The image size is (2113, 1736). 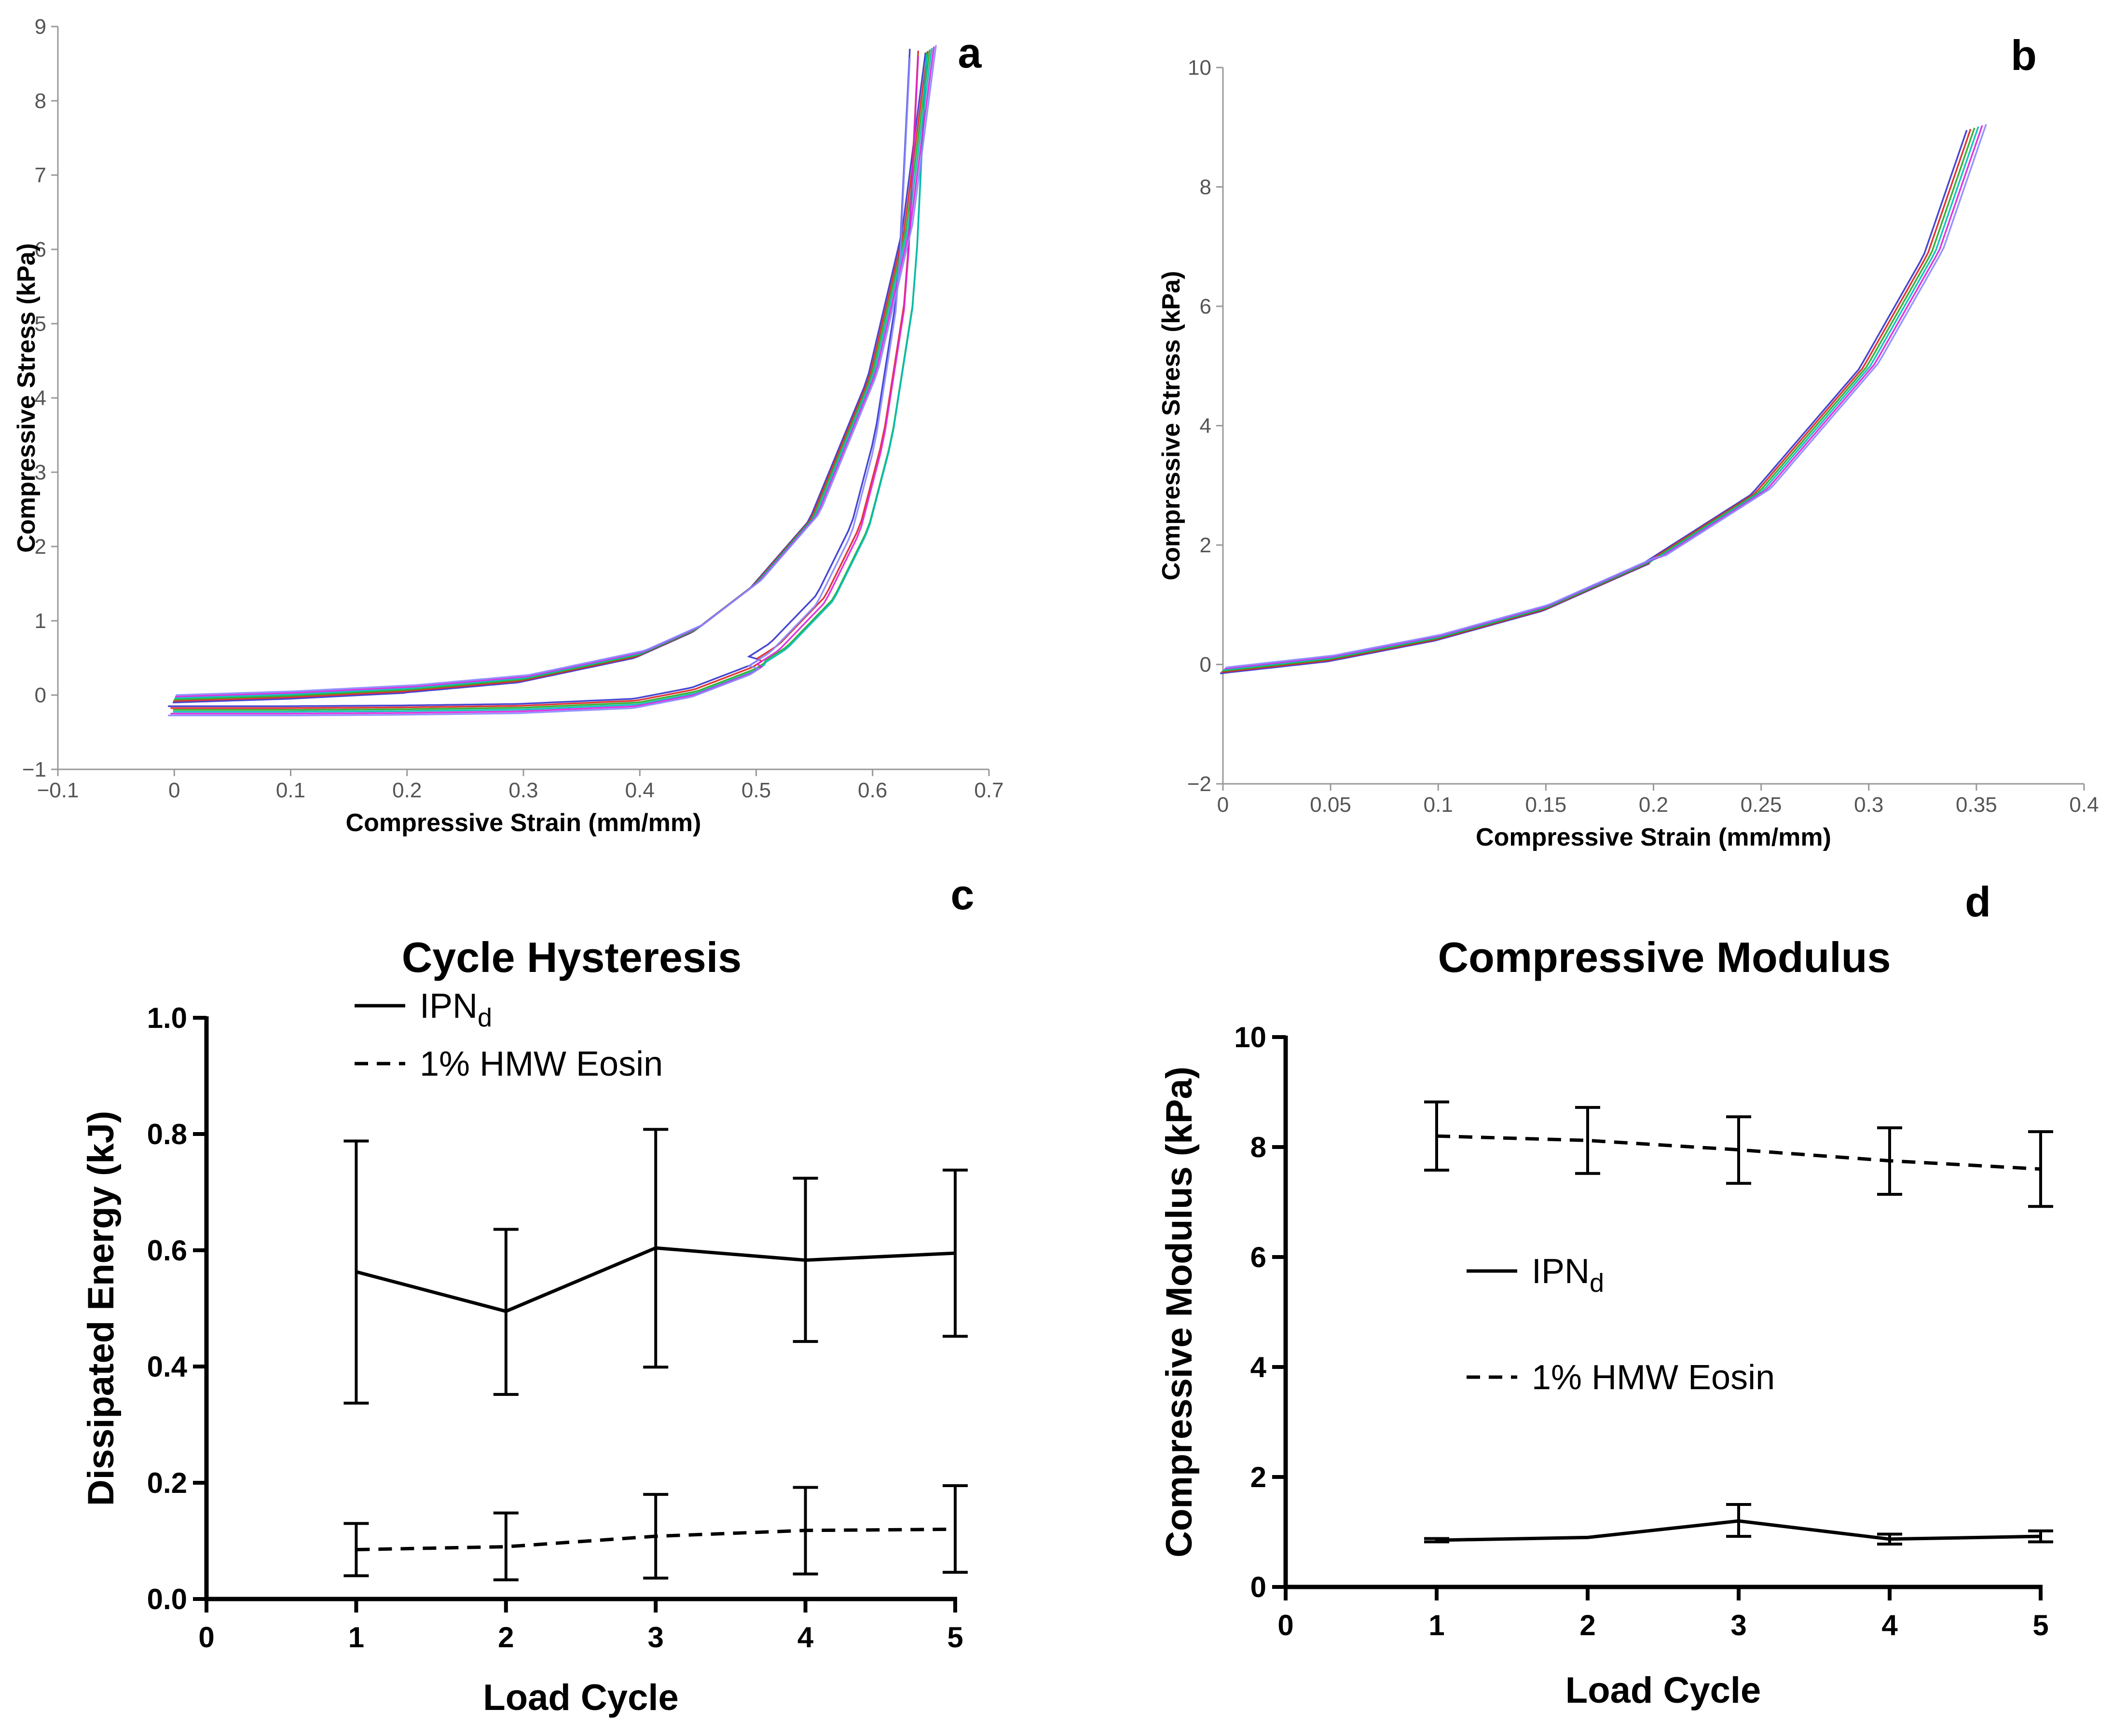 What do you see at coordinates (1330, 805) in the screenshot?
I see `x-tick-label: 0.05` at bounding box center [1330, 805].